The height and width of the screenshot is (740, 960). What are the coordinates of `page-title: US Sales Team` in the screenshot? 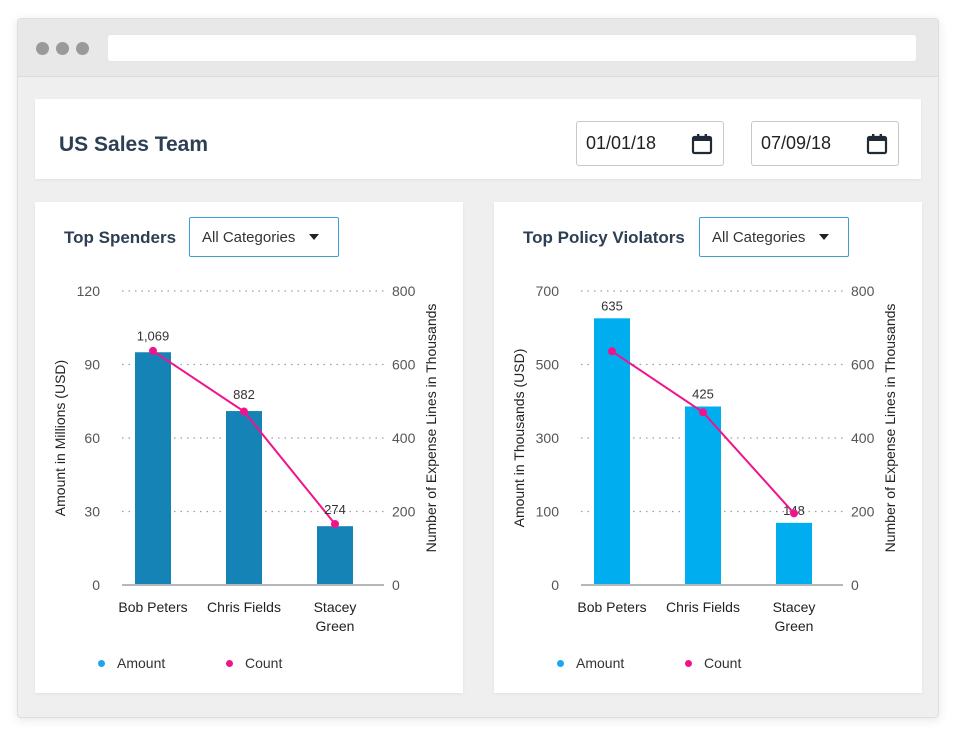 It's located at (134, 144).